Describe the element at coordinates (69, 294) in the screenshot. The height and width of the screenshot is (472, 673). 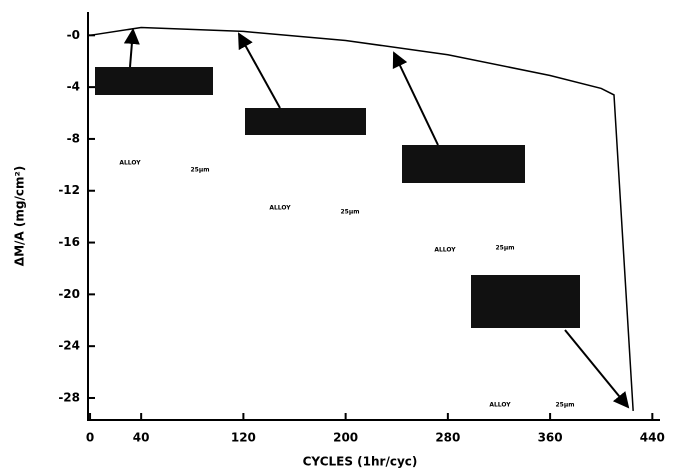
I see `y-tick-label: -20` at that location.